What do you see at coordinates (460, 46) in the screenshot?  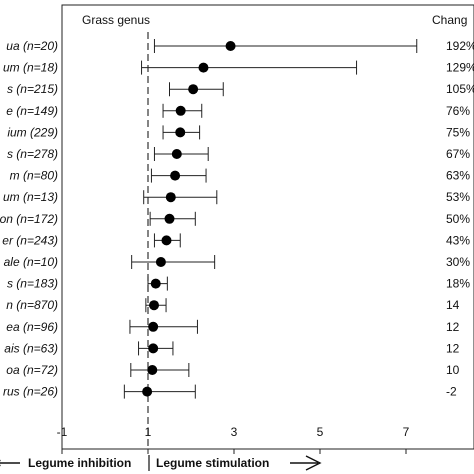 I see `change-value: 192%` at bounding box center [460, 46].